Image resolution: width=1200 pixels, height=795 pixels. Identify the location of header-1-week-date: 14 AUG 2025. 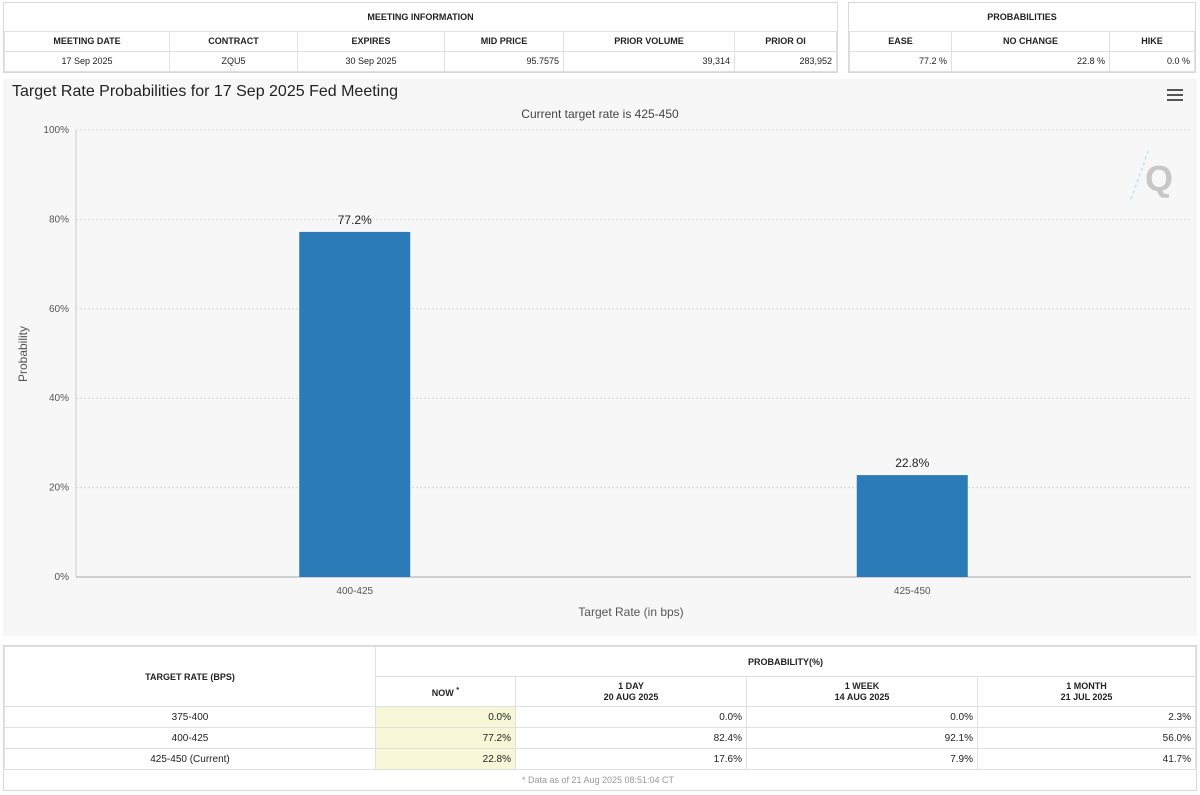
(862, 696).